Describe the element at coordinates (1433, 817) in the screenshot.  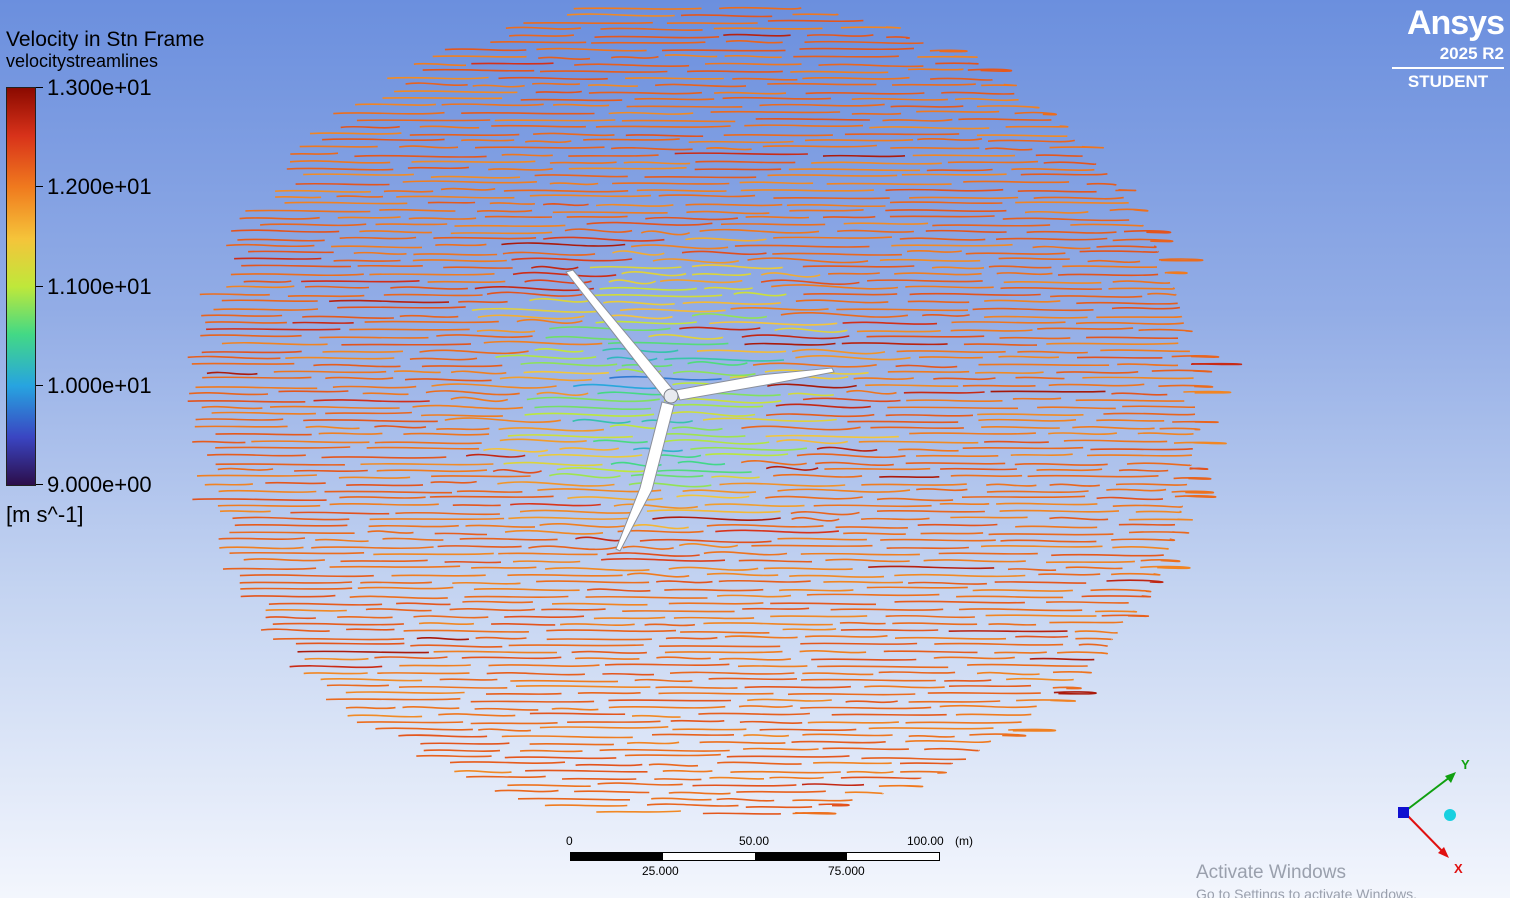
I see `axis-triad: Y X` at that location.